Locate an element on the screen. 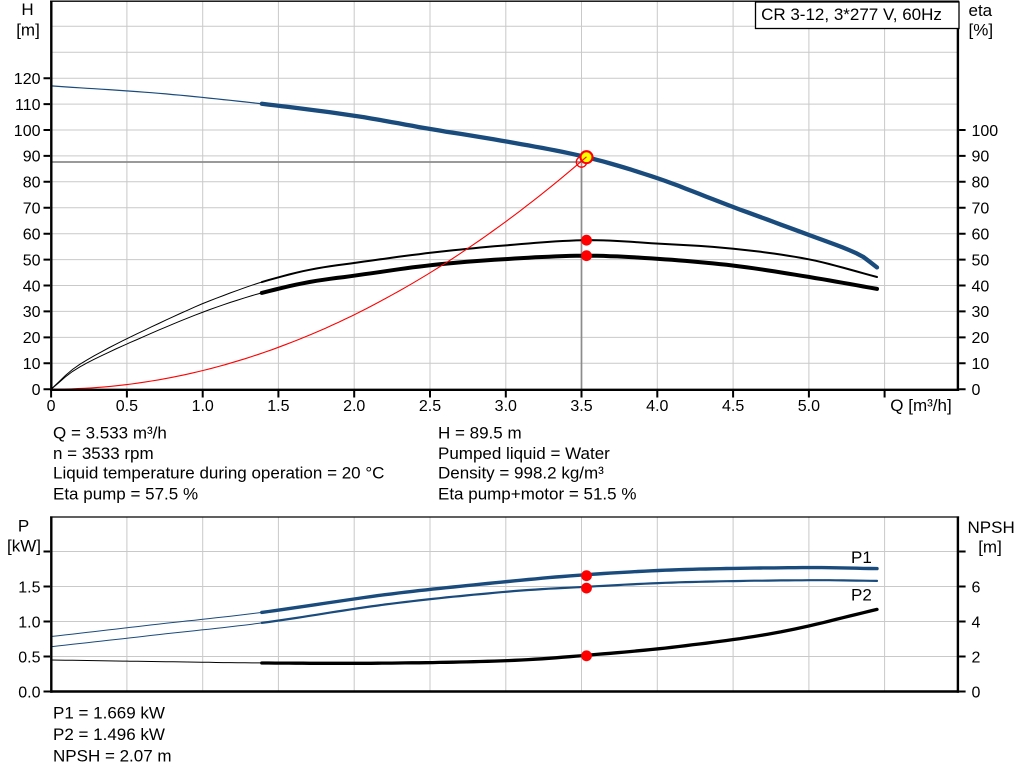 This screenshot has height=781, width=1024. svg-text: 6 is located at coordinates (976, 587).